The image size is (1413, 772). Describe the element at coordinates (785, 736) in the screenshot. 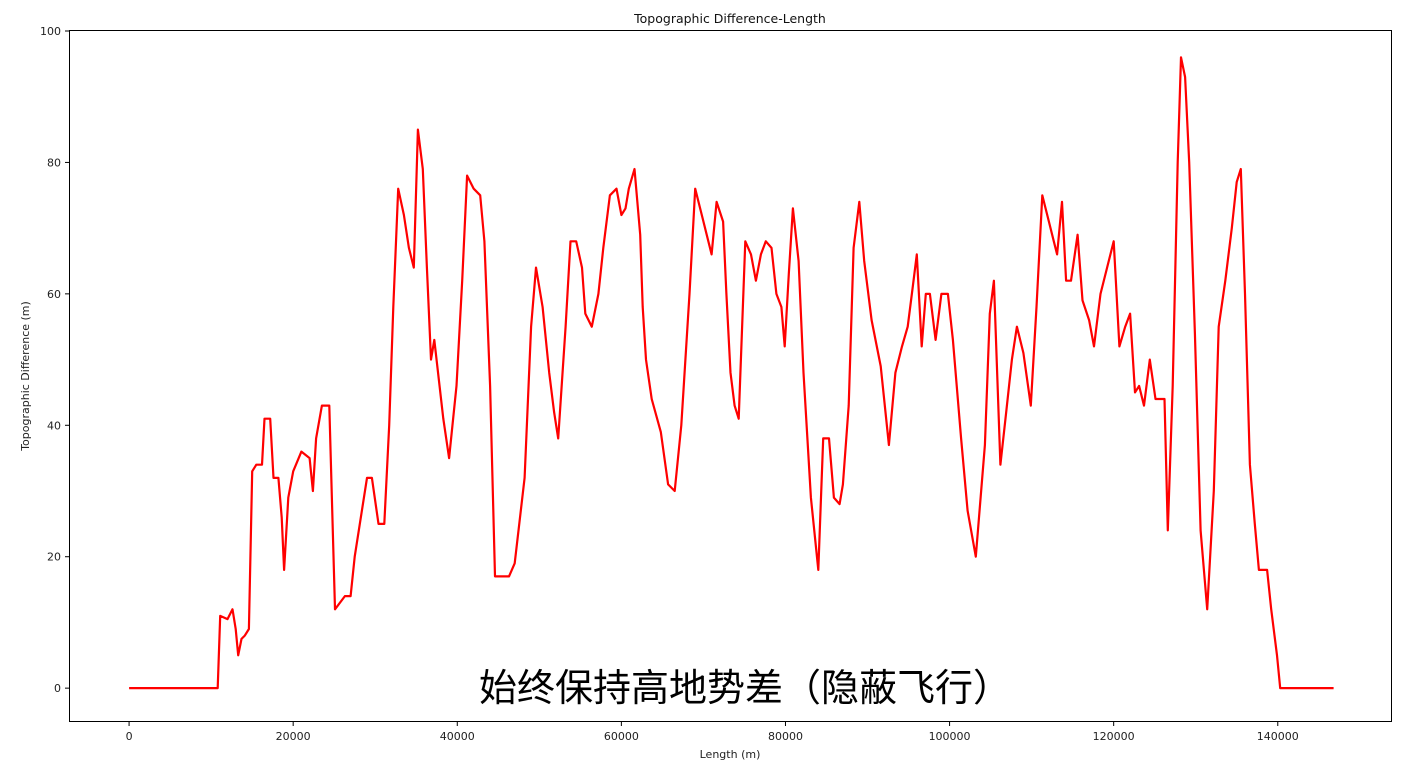

I see `x-tick-label: 80000` at that location.